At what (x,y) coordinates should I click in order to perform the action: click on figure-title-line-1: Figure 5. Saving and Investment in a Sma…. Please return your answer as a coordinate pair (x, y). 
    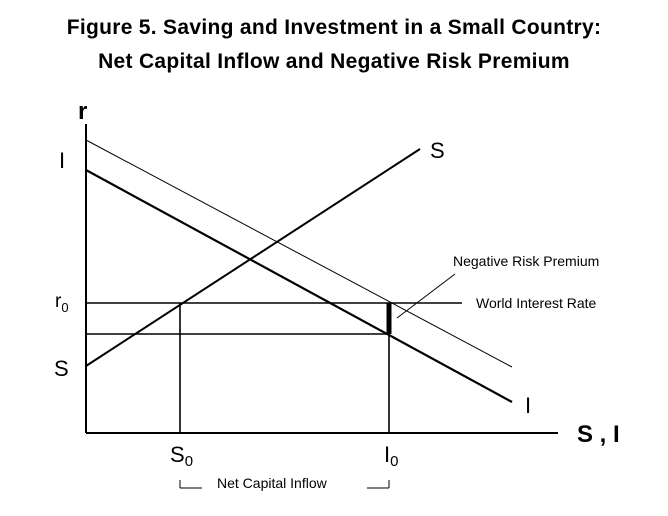
    Looking at the image, I should click on (334, 27).